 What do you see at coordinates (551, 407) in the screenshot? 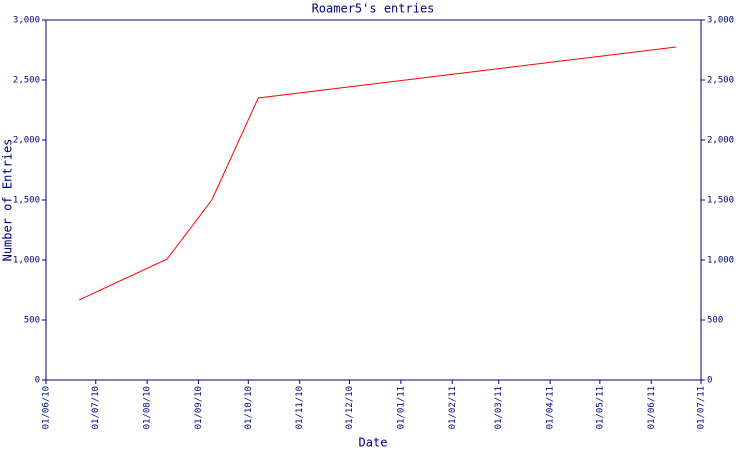
I see `x-tick-label: 01/04/11` at bounding box center [551, 407].